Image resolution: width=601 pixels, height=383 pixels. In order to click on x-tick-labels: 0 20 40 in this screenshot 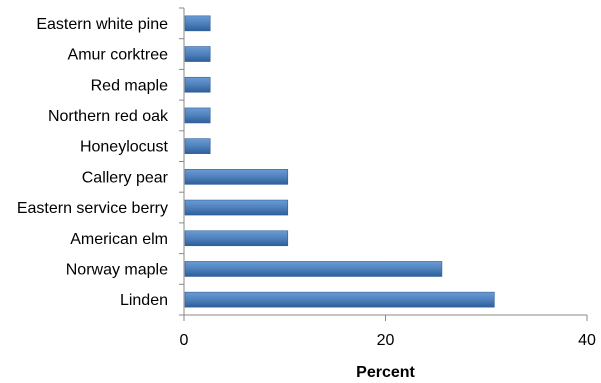, I will do `click(388, 340)`.